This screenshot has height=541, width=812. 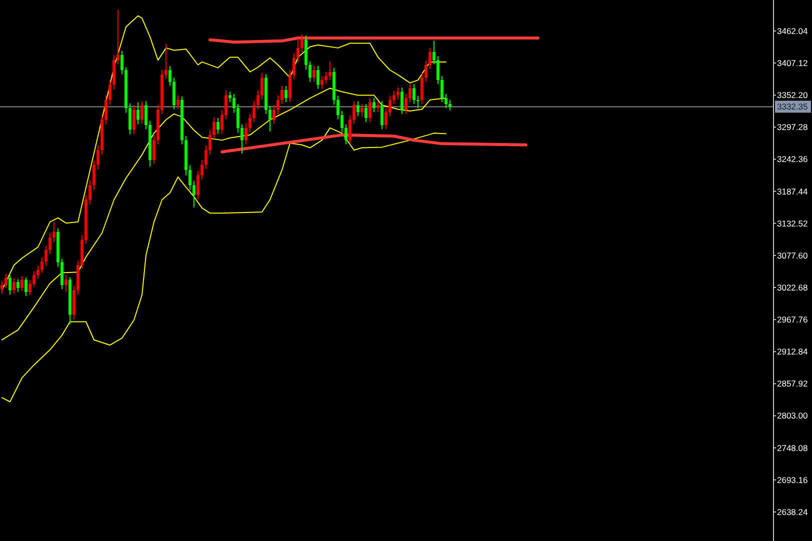 I want to click on y-tick-label: 3132.52, so click(x=792, y=223).